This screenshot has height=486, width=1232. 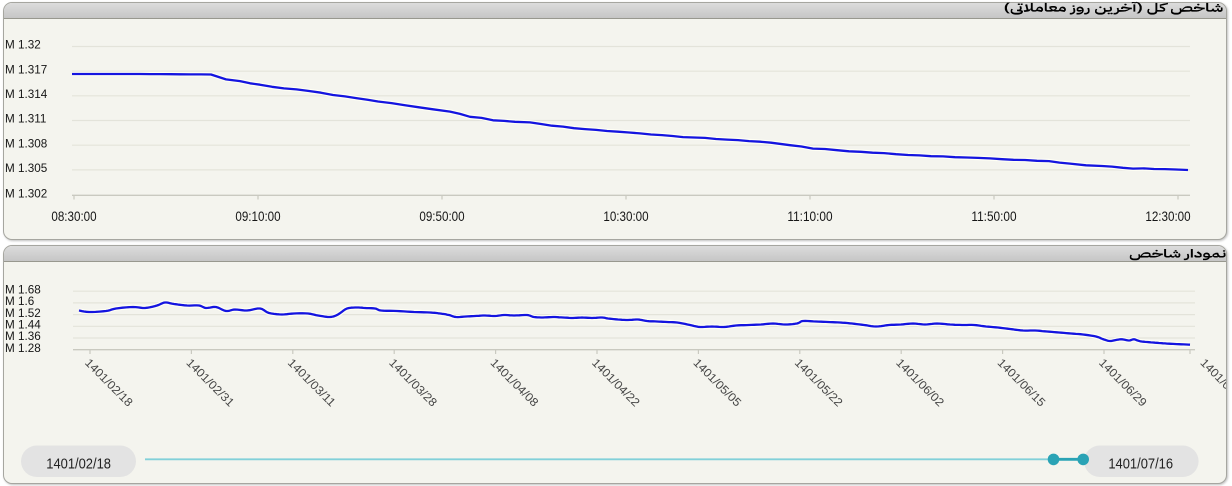 I want to click on svg-text: M 1.317, so click(x=26, y=69).